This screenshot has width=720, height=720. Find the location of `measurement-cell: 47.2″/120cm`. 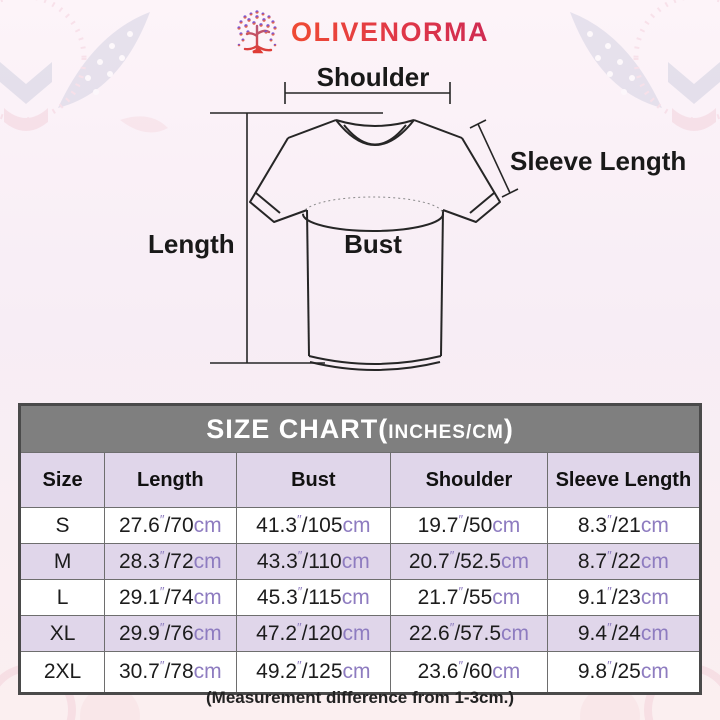

measurement-cell: 47.2″/120cm is located at coordinates (313, 633).